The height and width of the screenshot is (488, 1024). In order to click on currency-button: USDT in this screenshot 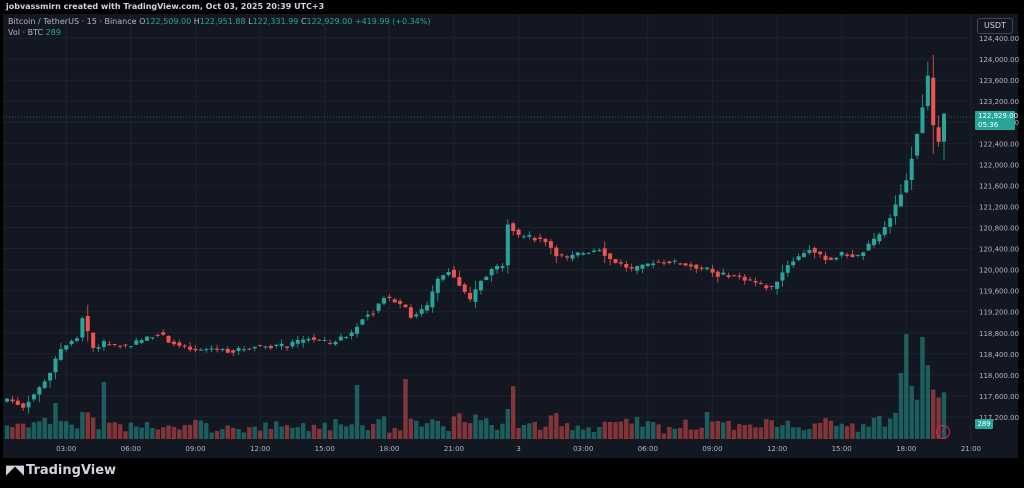, I will do `click(995, 26)`.